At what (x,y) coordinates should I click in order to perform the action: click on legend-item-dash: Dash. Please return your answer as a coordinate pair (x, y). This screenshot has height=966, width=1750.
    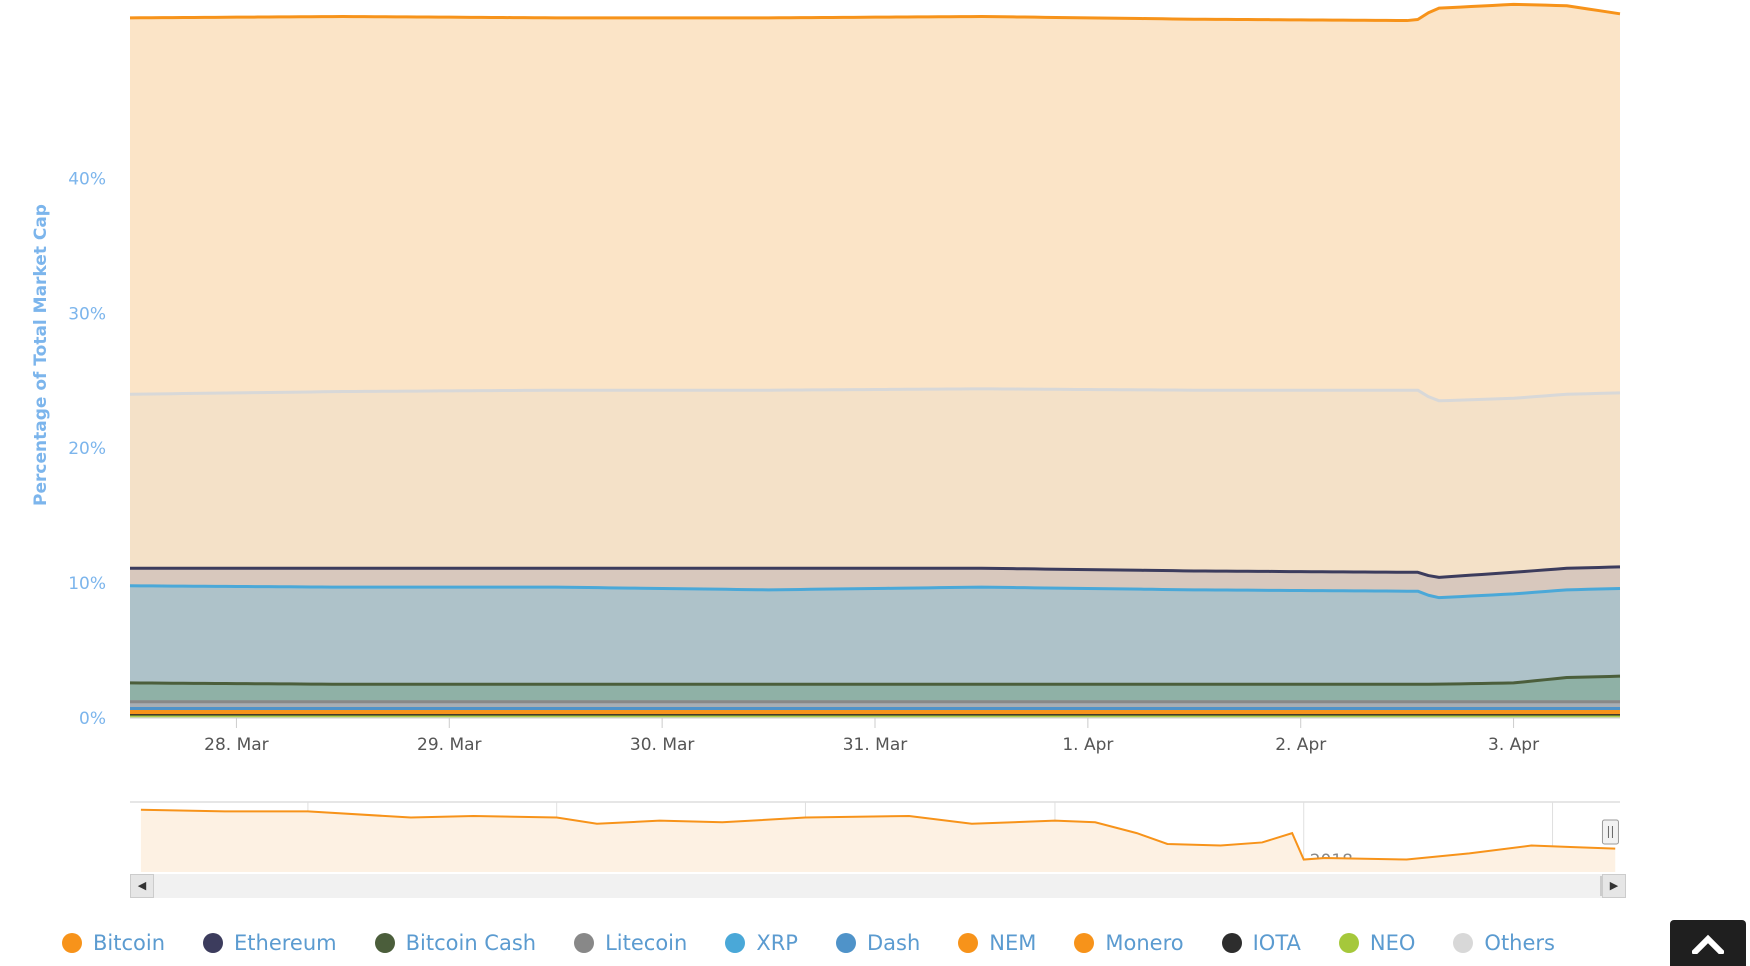
    Looking at the image, I should click on (878, 943).